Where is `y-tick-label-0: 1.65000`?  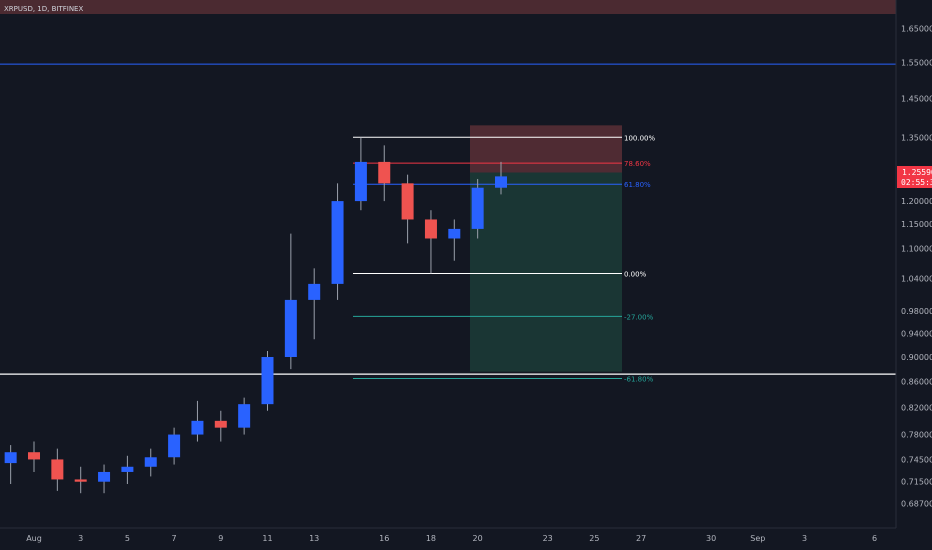
y-tick-label-0: 1.65000 is located at coordinates (916, 29).